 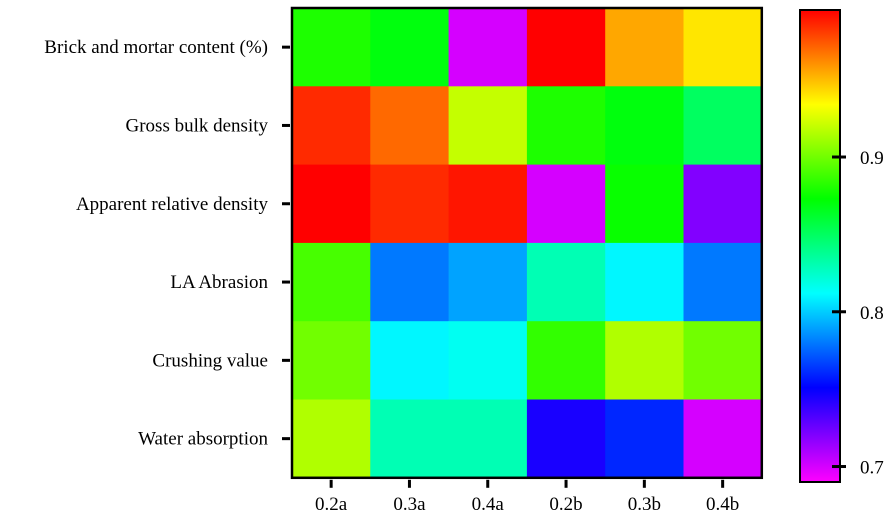 What do you see at coordinates (565, 504) in the screenshot?
I see `x-tick-label: 0.2b` at bounding box center [565, 504].